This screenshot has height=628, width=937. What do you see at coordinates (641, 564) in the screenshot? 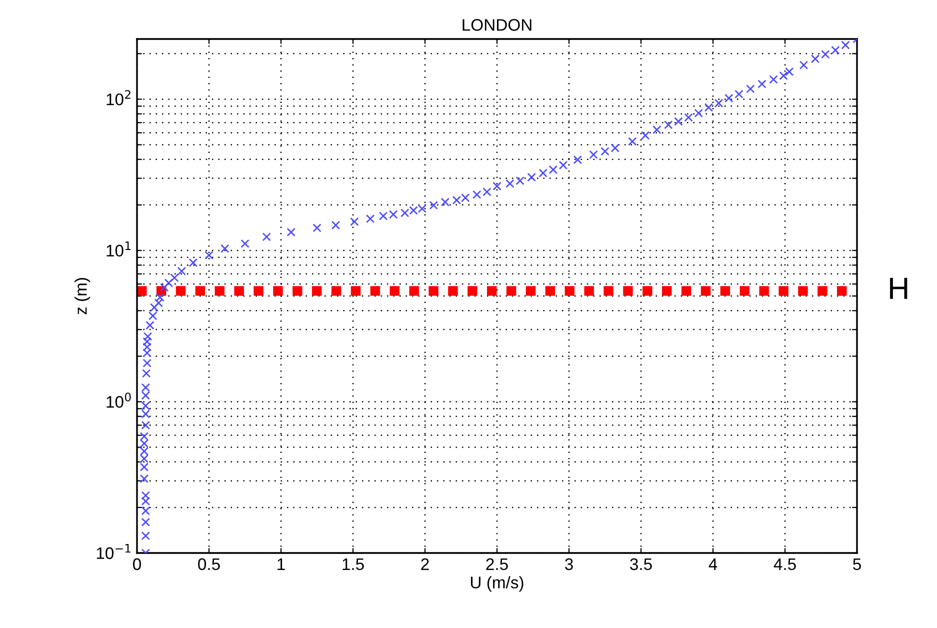
I see `x-tick-label: 3.5` at bounding box center [641, 564].